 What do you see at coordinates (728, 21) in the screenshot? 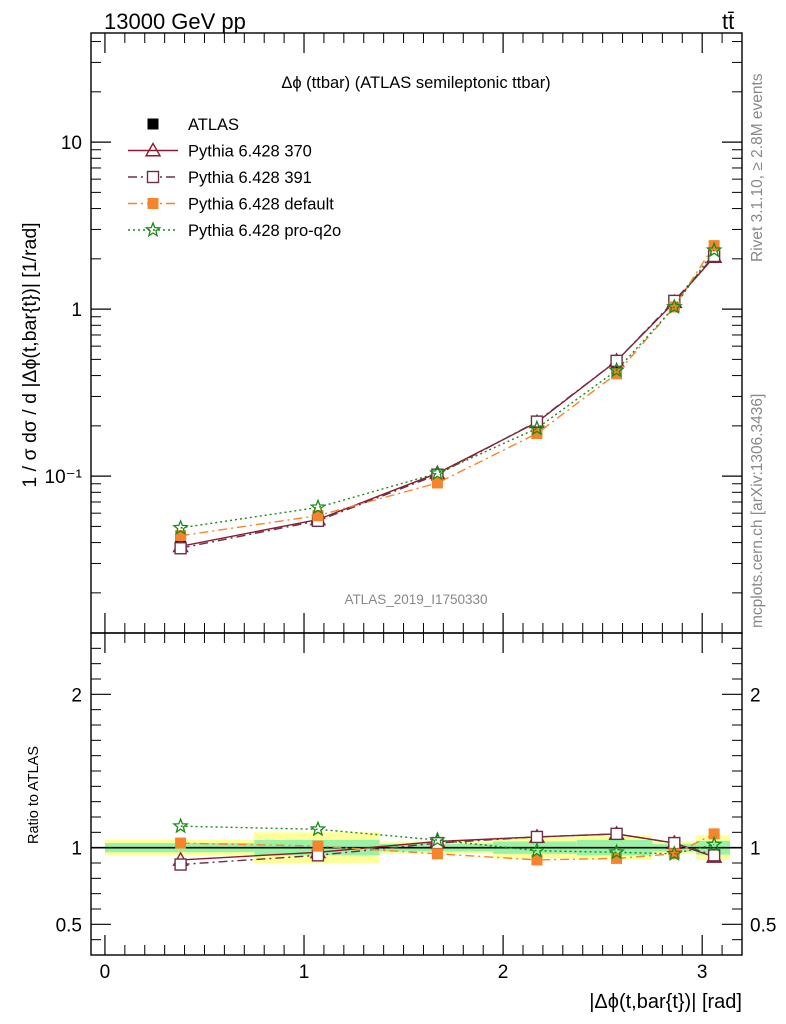
I see `header-right: tt̄` at bounding box center [728, 21].